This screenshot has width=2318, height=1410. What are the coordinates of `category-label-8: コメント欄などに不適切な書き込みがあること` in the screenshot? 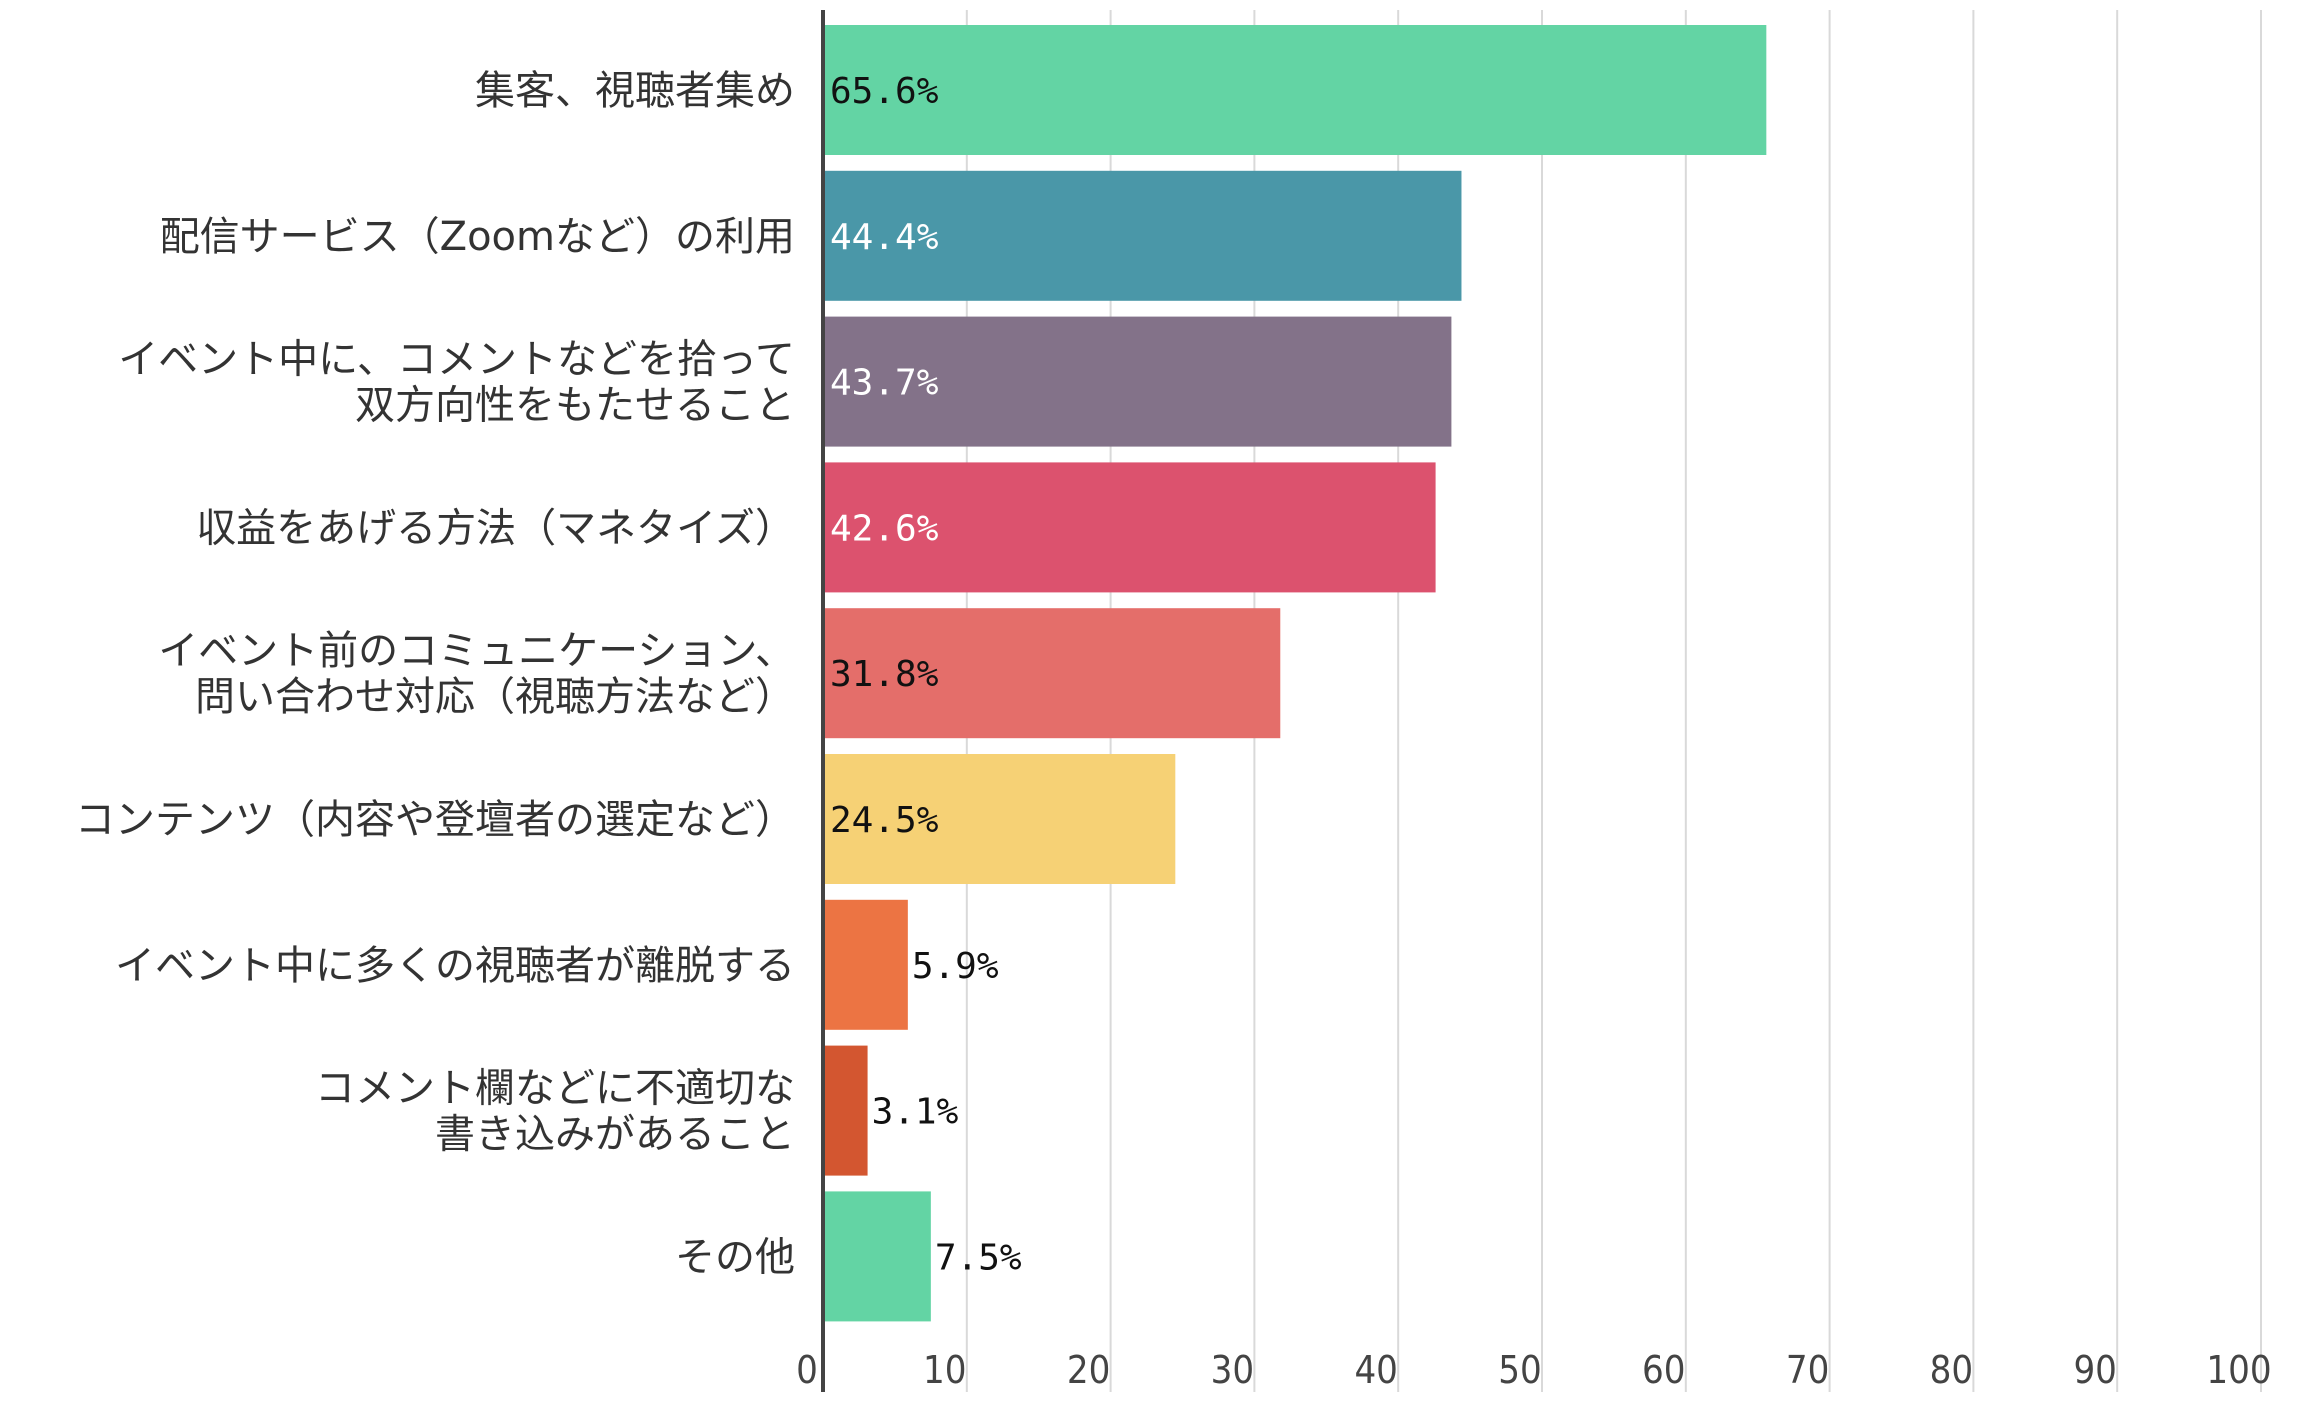 It's located at (555, 1112).